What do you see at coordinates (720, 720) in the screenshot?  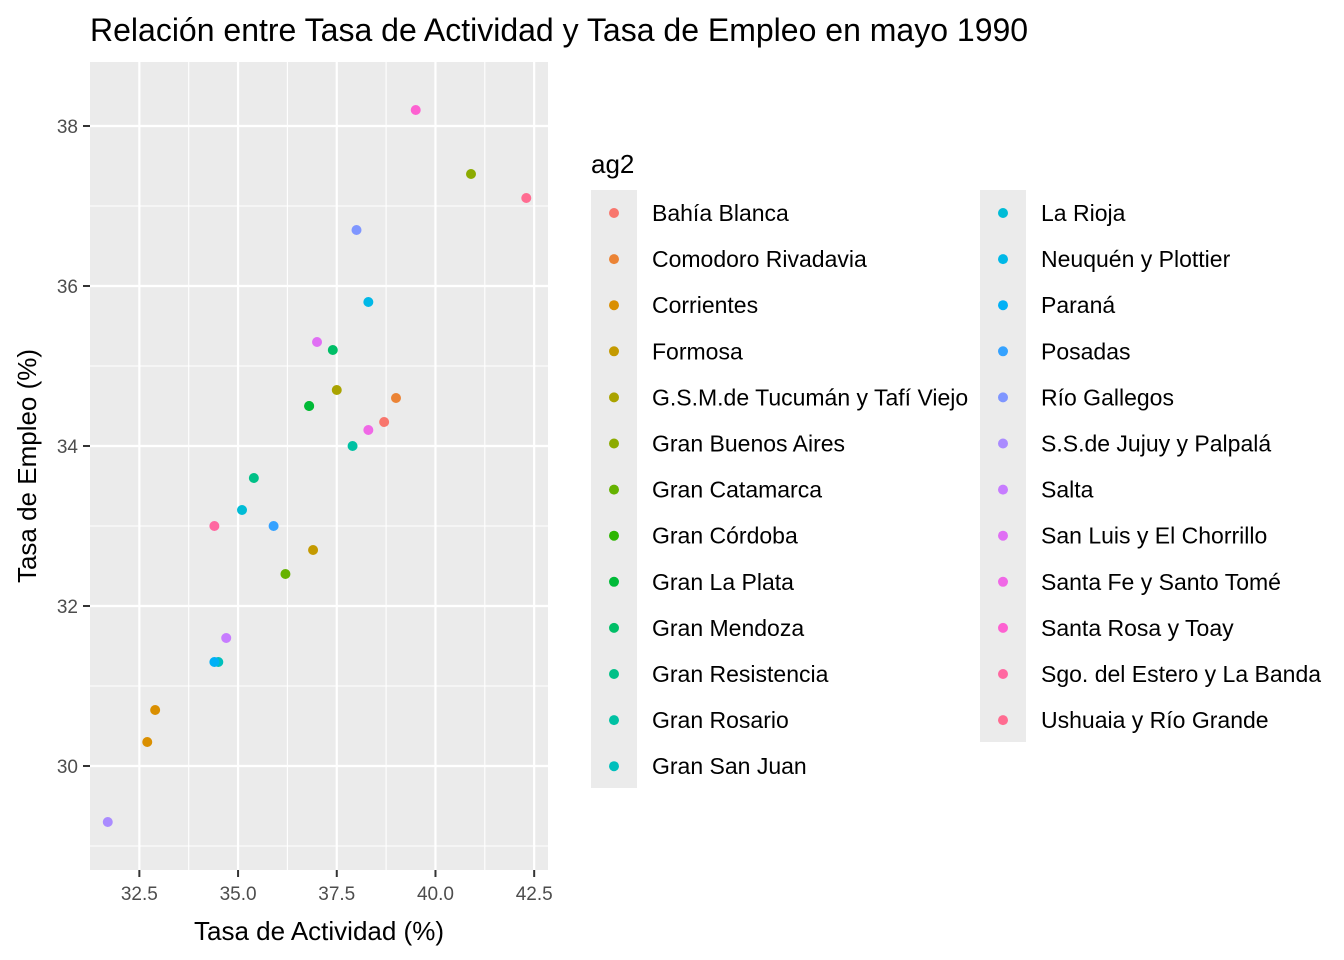 I see `legend-label: Gran Rosario` at bounding box center [720, 720].